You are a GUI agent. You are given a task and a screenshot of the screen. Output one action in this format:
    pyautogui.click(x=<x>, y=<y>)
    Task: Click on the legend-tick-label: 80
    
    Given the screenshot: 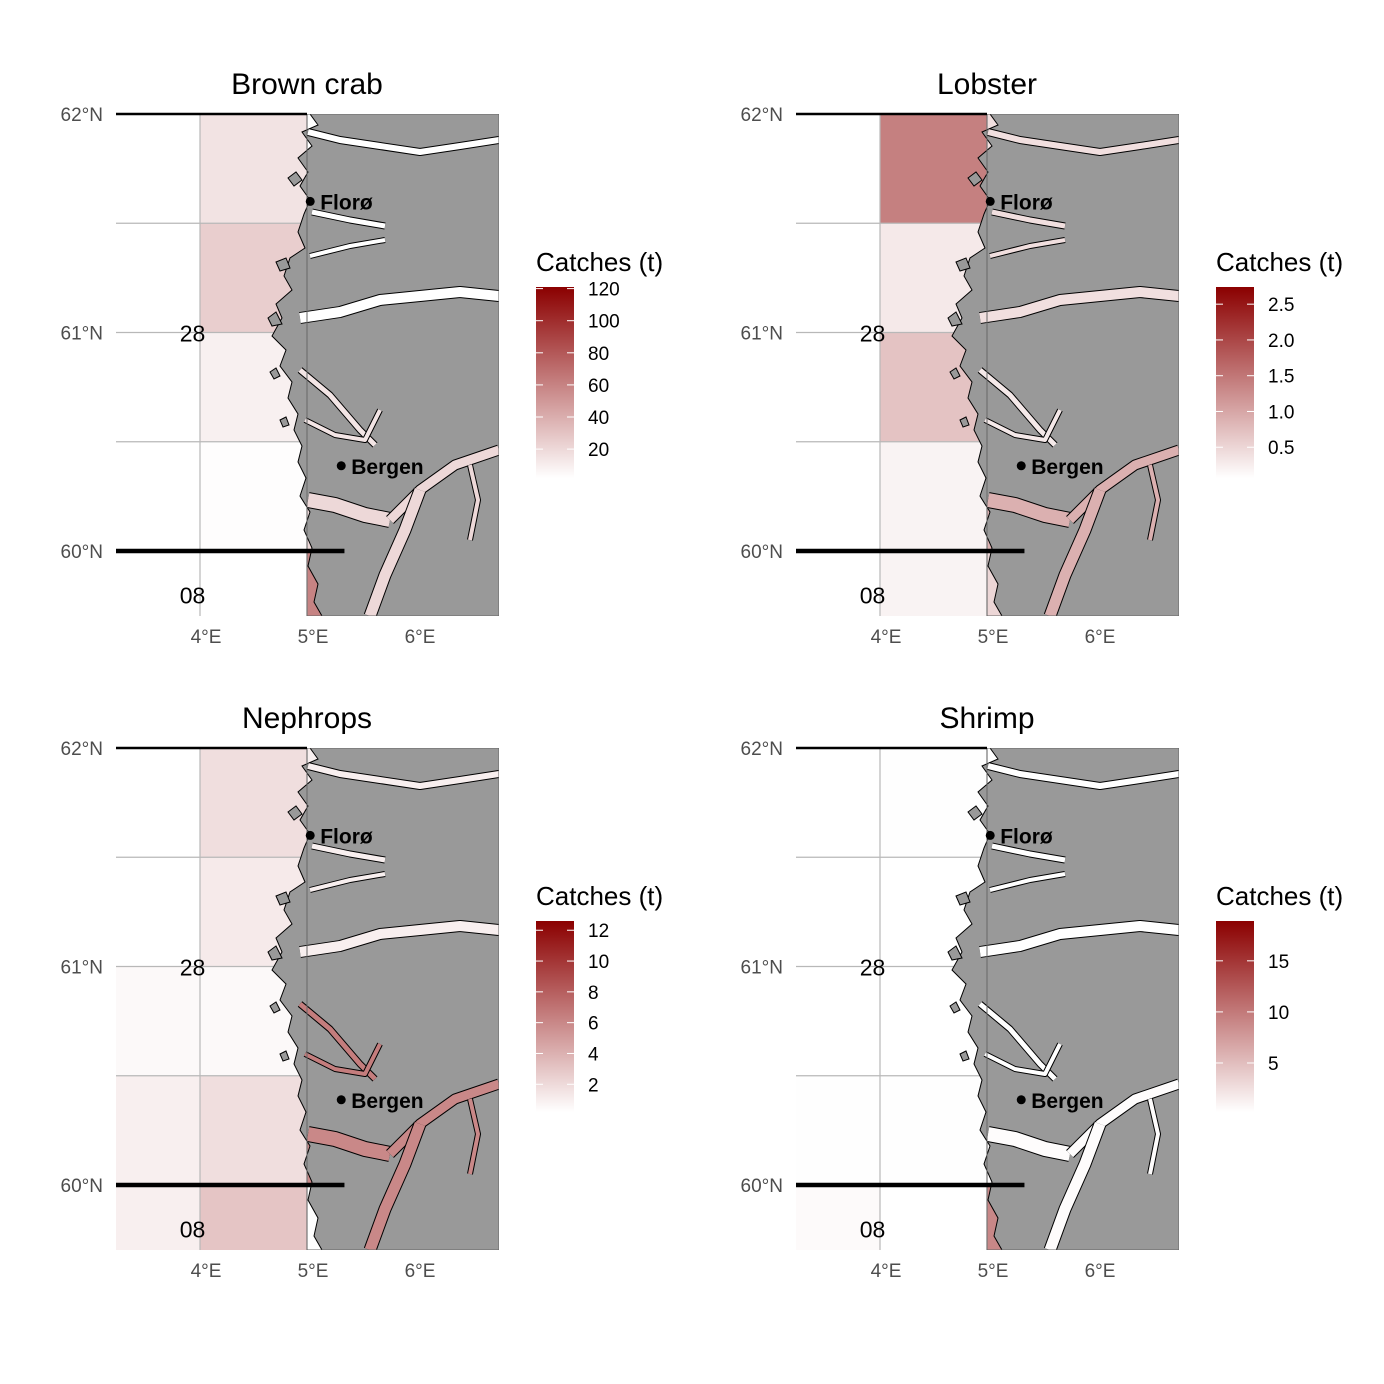 What is the action you would take?
    pyautogui.click(x=598, y=354)
    